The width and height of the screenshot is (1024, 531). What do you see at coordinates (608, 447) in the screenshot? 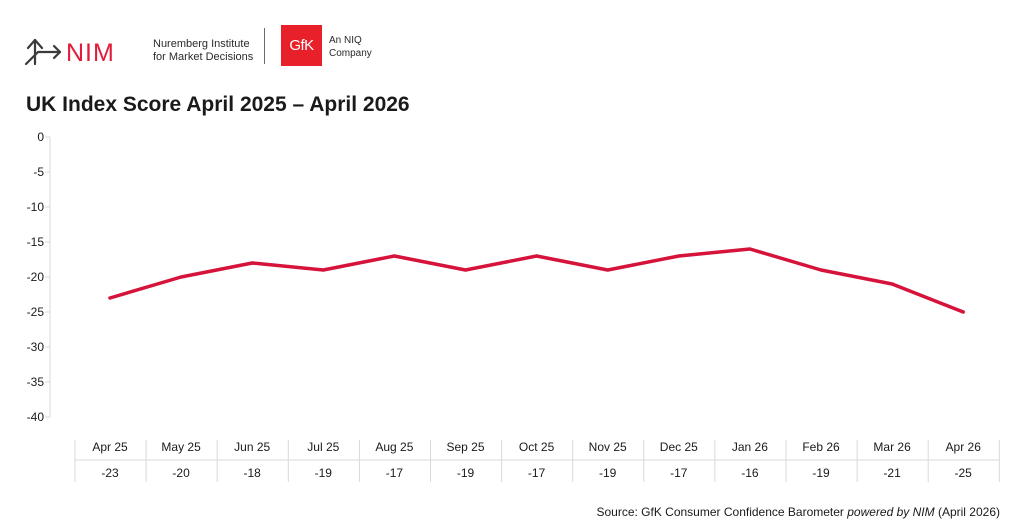
I see `x-tick-label: Nov 25` at bounding box center [608, 447].